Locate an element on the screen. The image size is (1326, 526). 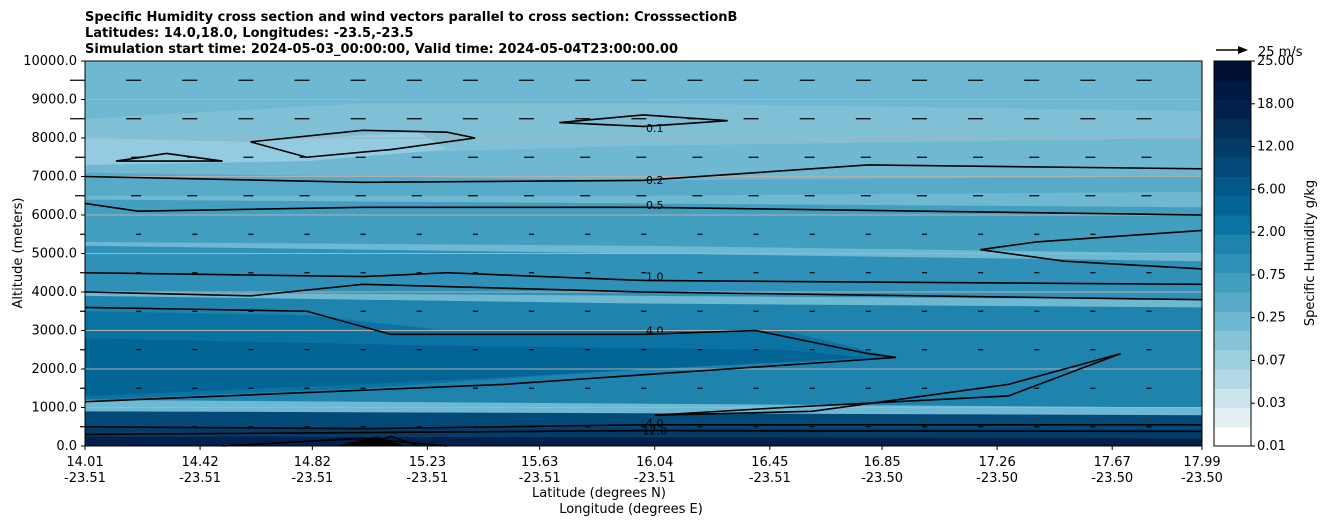
y-tick-label: 5000.0 is located at coordinates (55, 254).